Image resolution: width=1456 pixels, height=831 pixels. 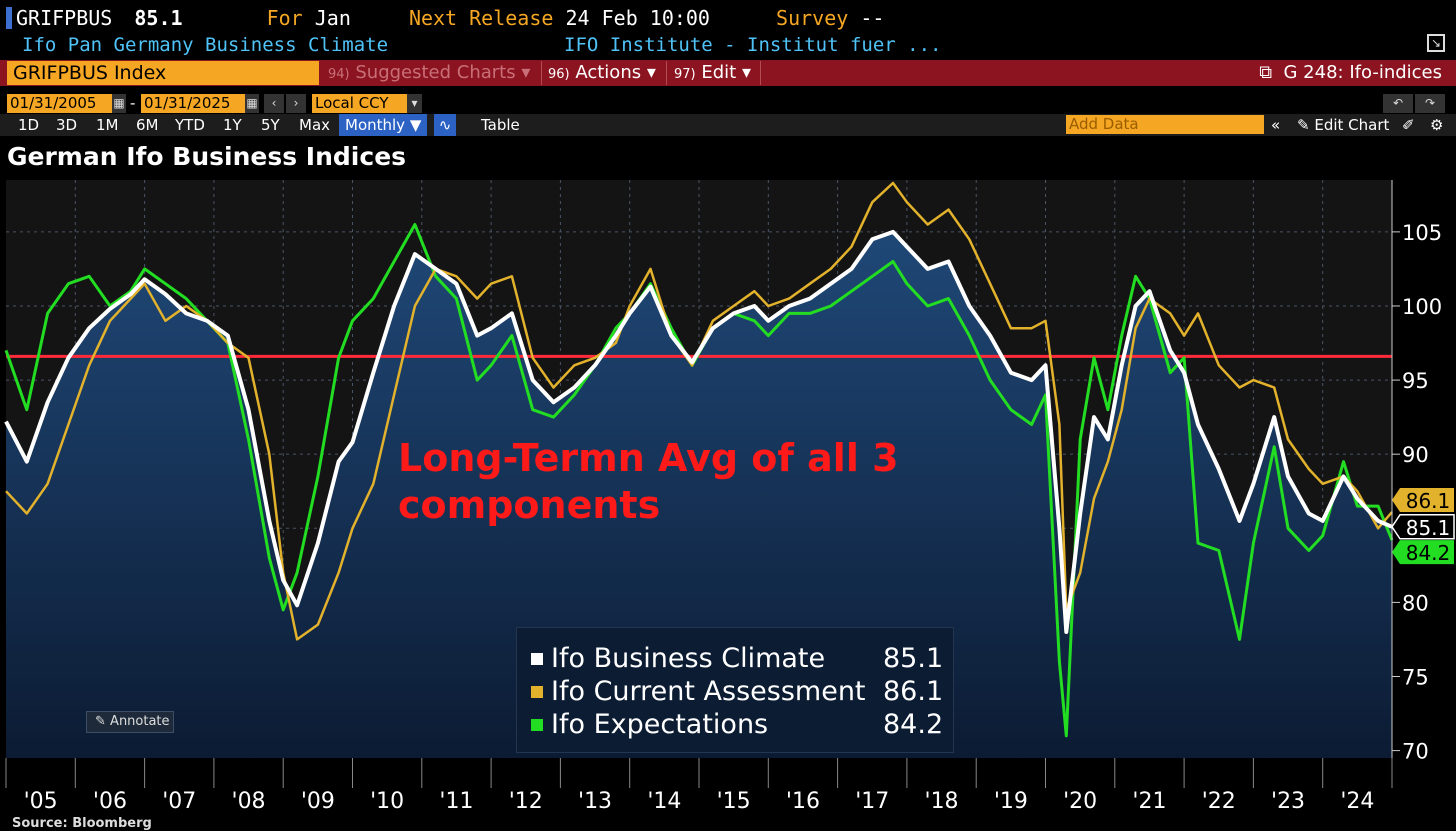 I want to click on y-tick-label: 105, so click(x=1422, y=233).